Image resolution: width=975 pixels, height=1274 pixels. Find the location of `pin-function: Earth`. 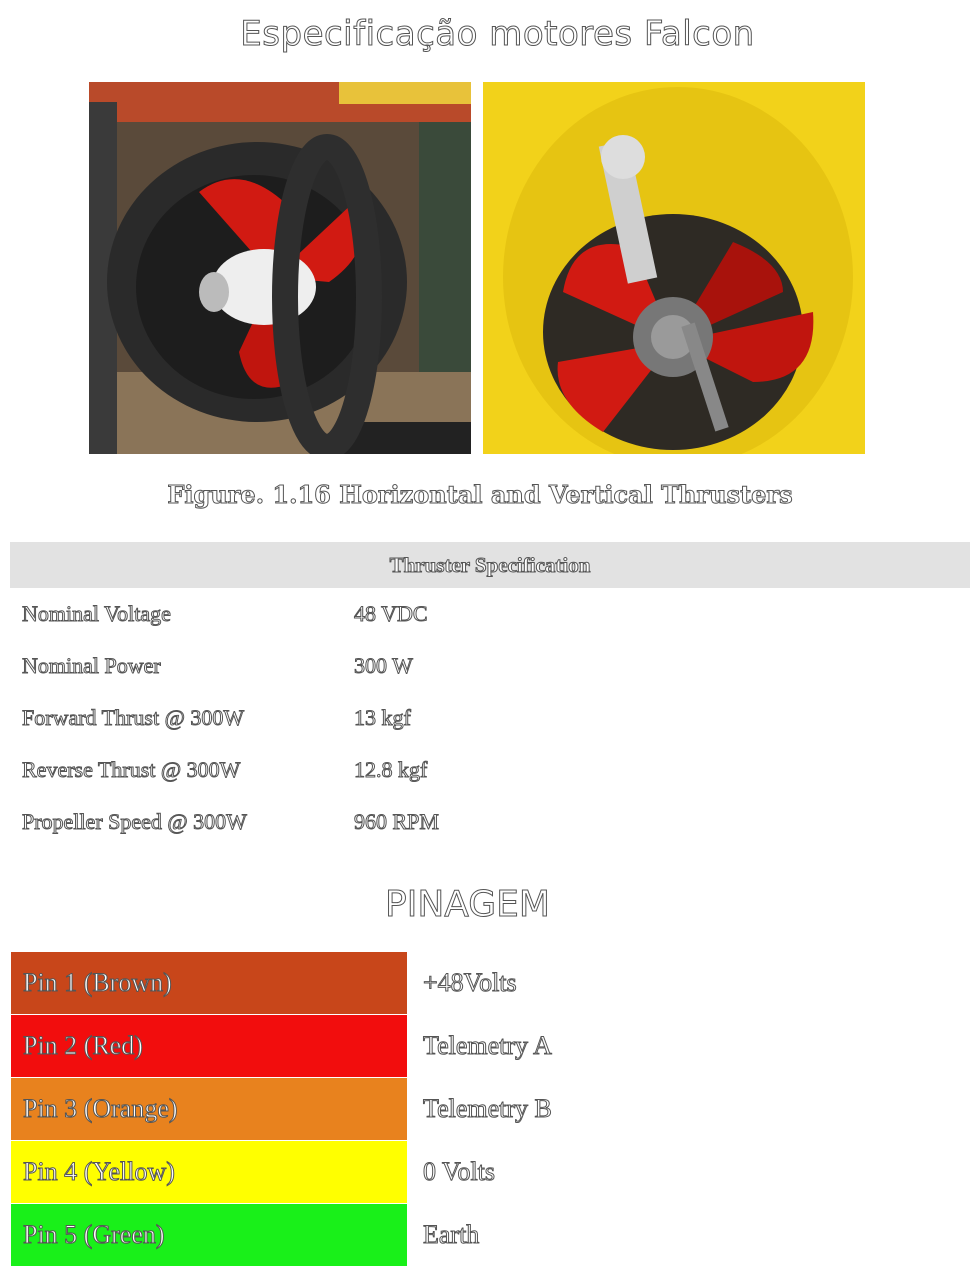

pin-function: Earth is located at coordinates (451, 1235).